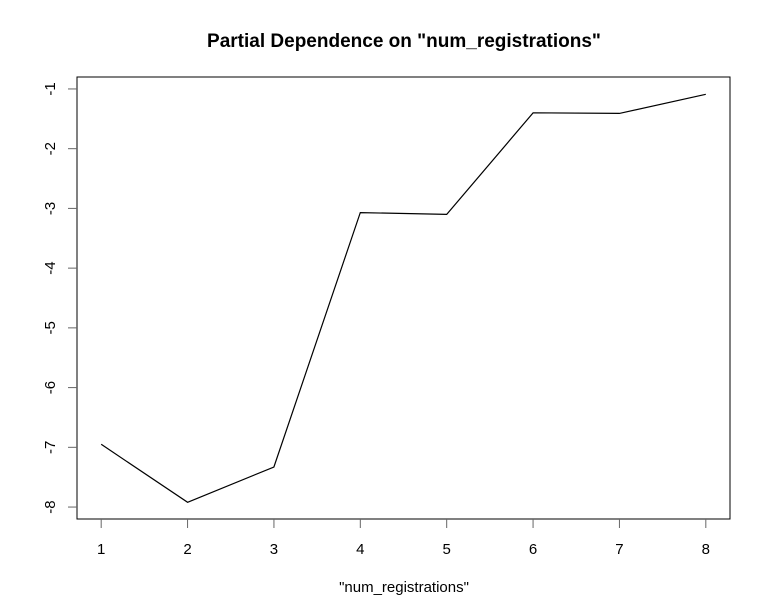 The width and height of the screenshot is (769, 615). I want to click on y-tick-label: -5, so click(50, 327).